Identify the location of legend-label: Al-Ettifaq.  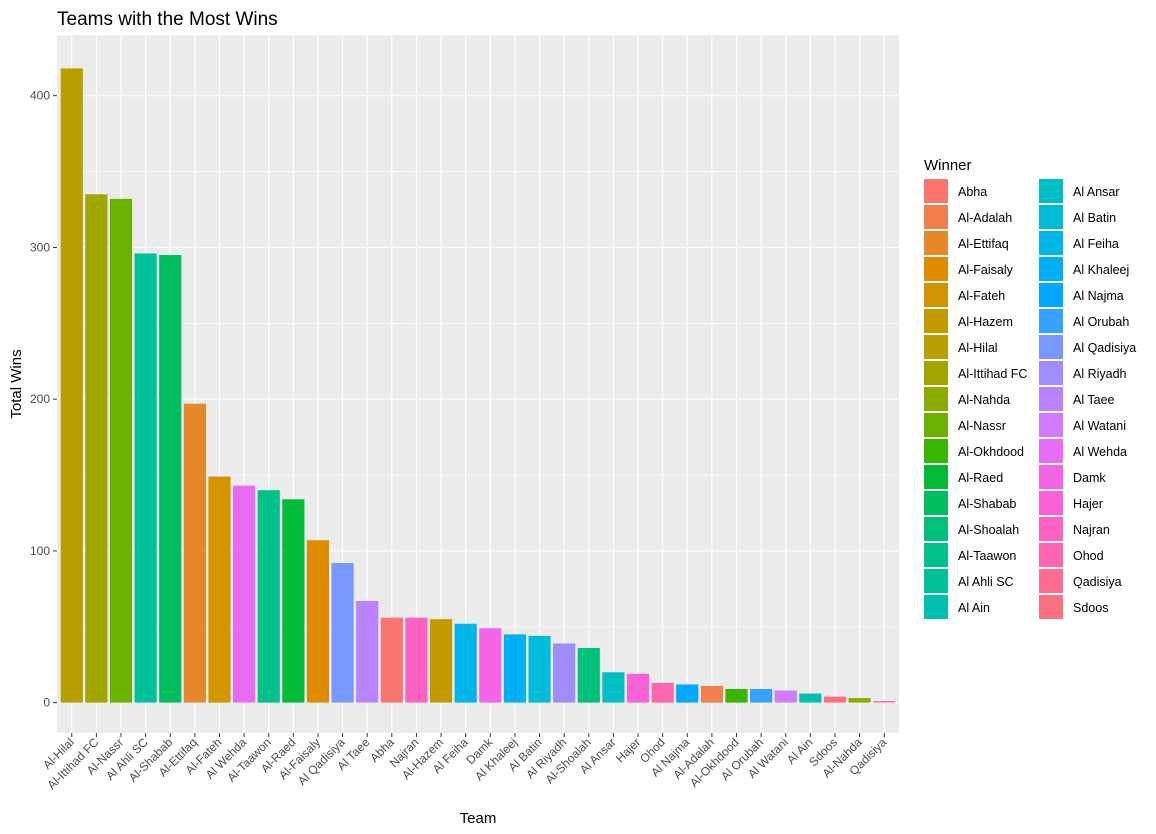
(983, 244).